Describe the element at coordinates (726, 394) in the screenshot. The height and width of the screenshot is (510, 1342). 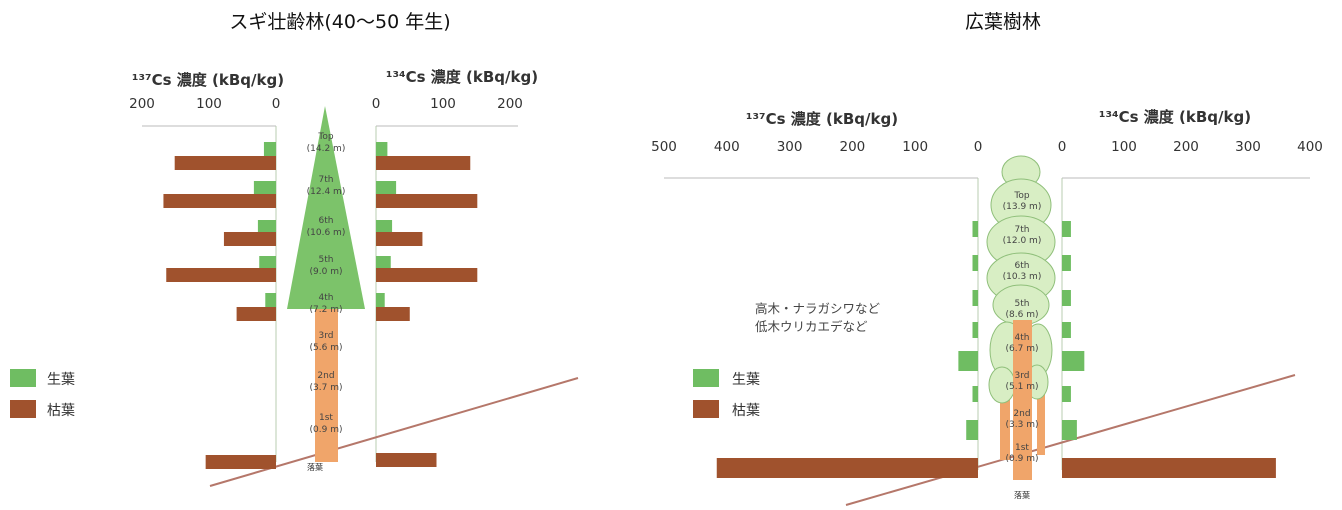
I see `broadleaf-legend: 生葉 枯葉` at that location.